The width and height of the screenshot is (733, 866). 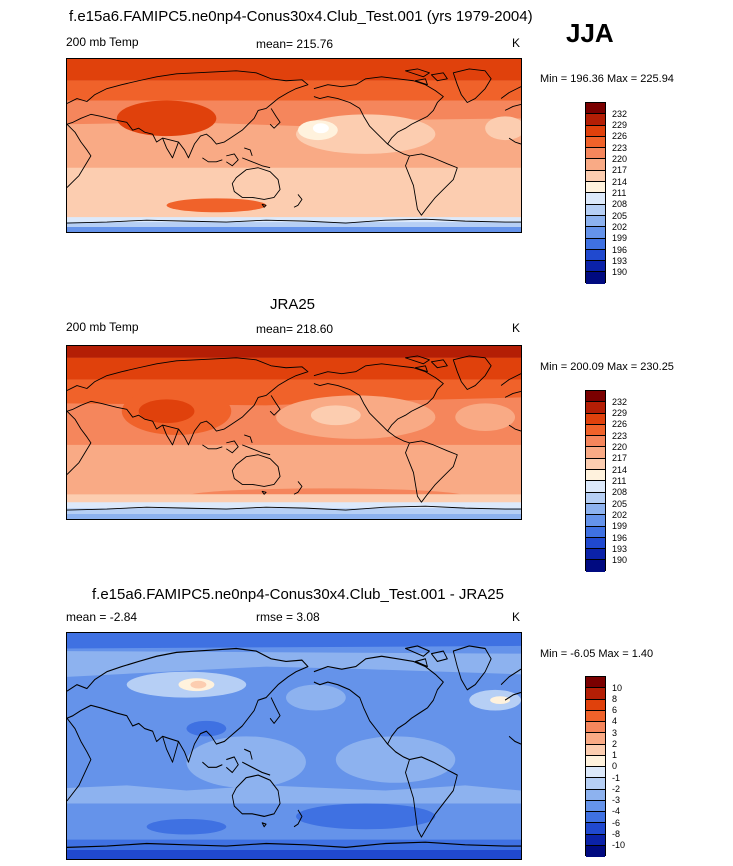 I want to click on season-label: JJA, so click(x=590, y=33).